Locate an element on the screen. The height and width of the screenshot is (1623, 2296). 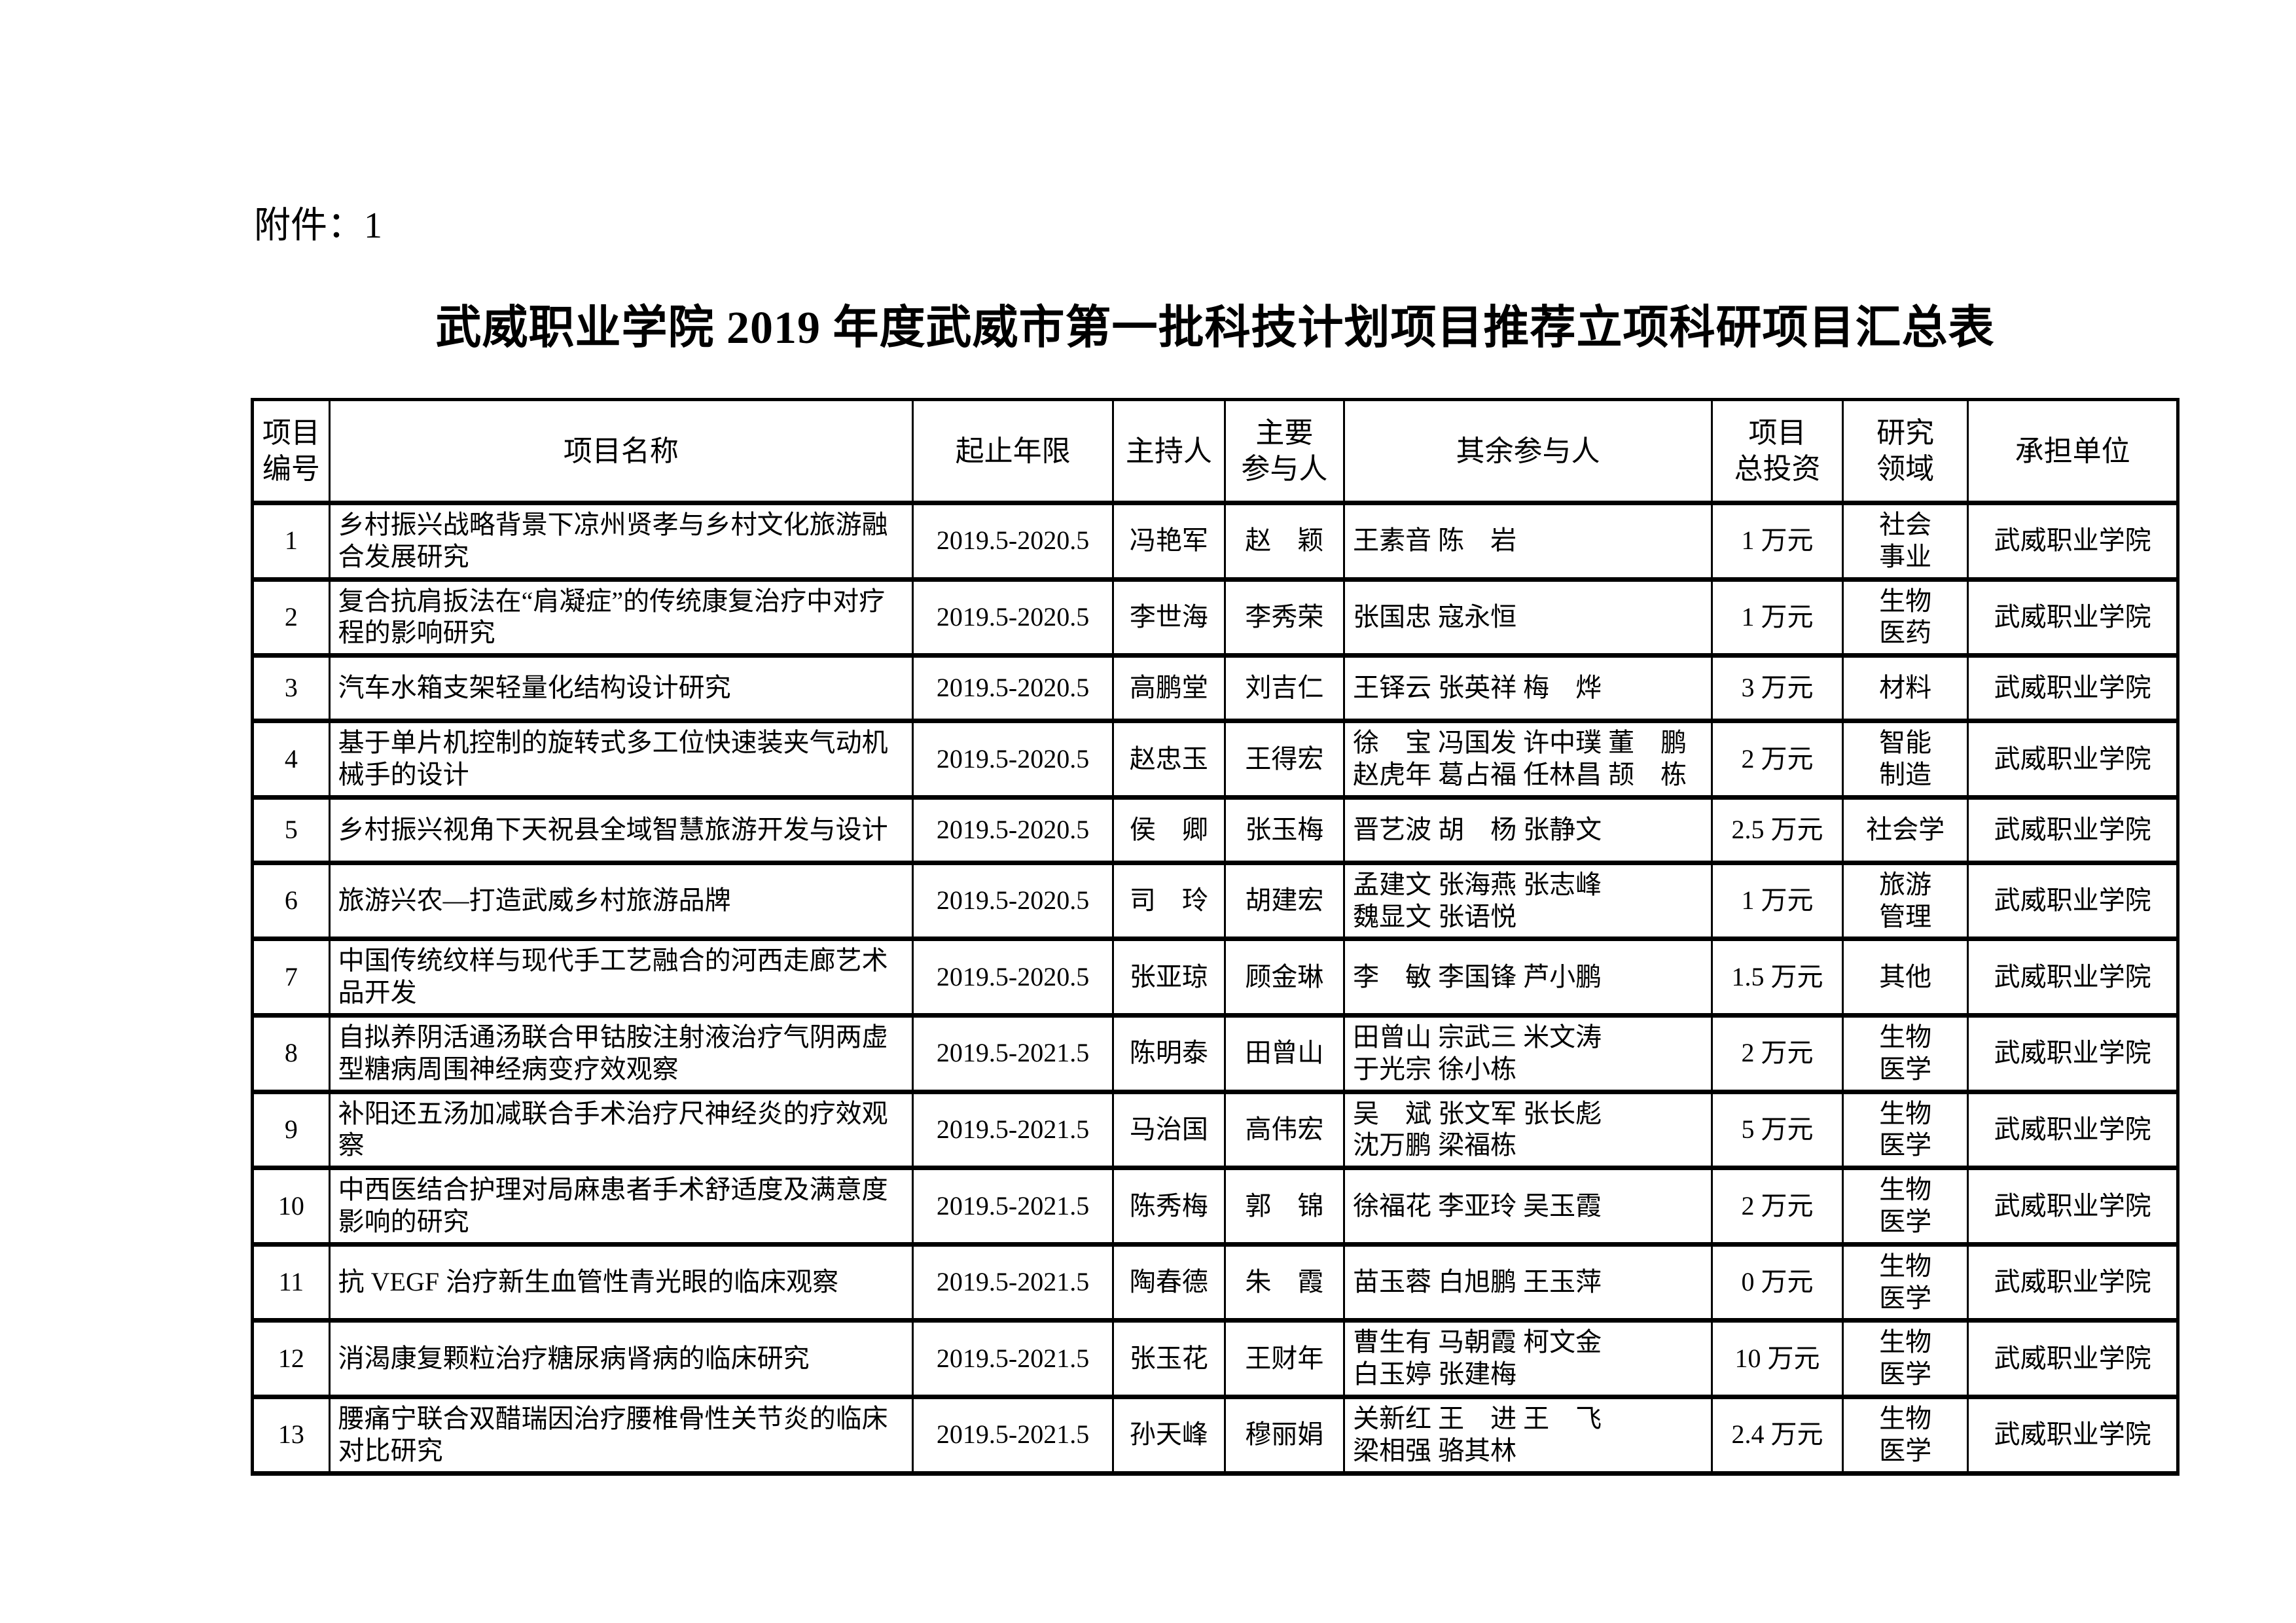
cell-project-number: 3 is located at coordinates (291, 688).